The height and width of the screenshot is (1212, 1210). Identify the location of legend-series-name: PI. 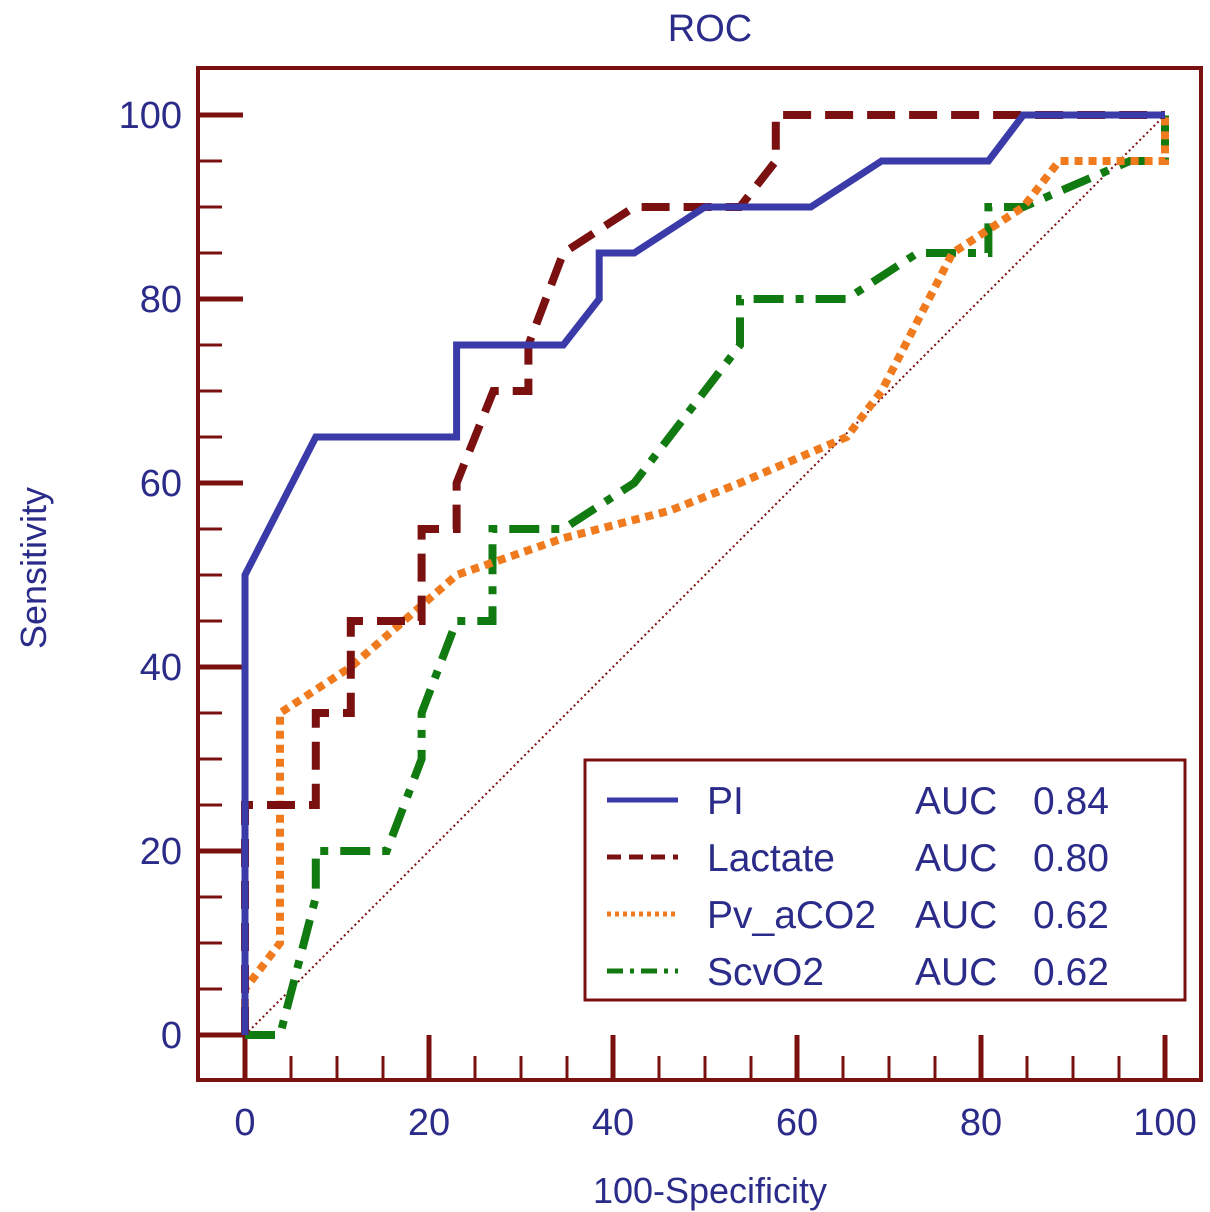
(725, 801).